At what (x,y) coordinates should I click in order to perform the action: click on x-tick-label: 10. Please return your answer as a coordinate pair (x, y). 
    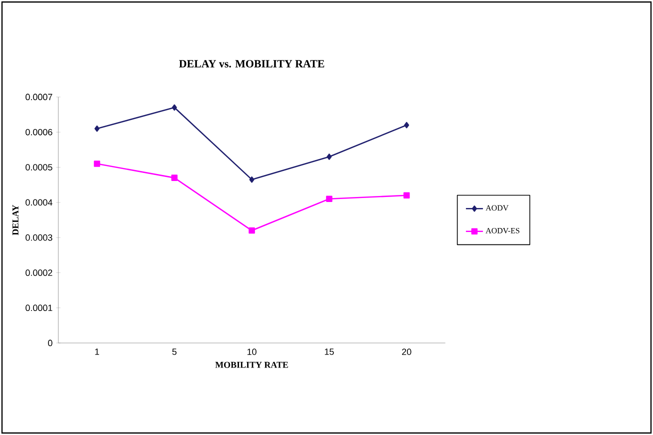
    Looking at the image, I should click on (252, 351).